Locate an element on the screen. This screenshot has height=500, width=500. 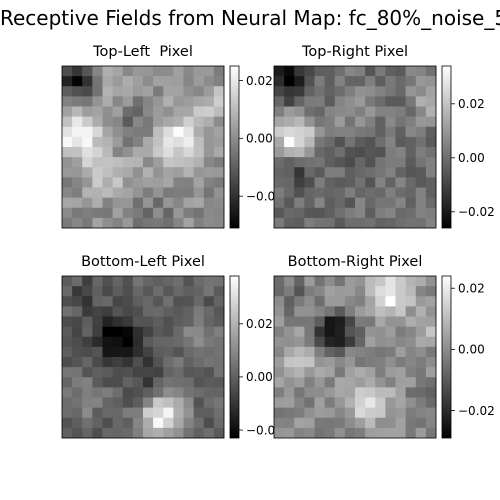
colorbar-tick-label: 0.00 is located at coordinates (259, 139).